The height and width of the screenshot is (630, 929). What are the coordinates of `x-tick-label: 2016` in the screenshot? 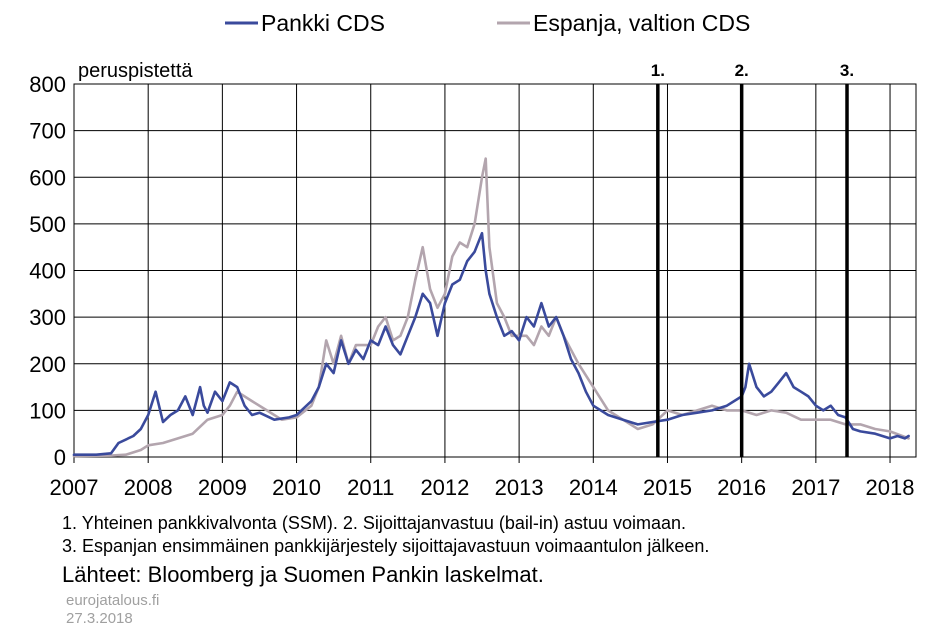 It's located at (741, 487).